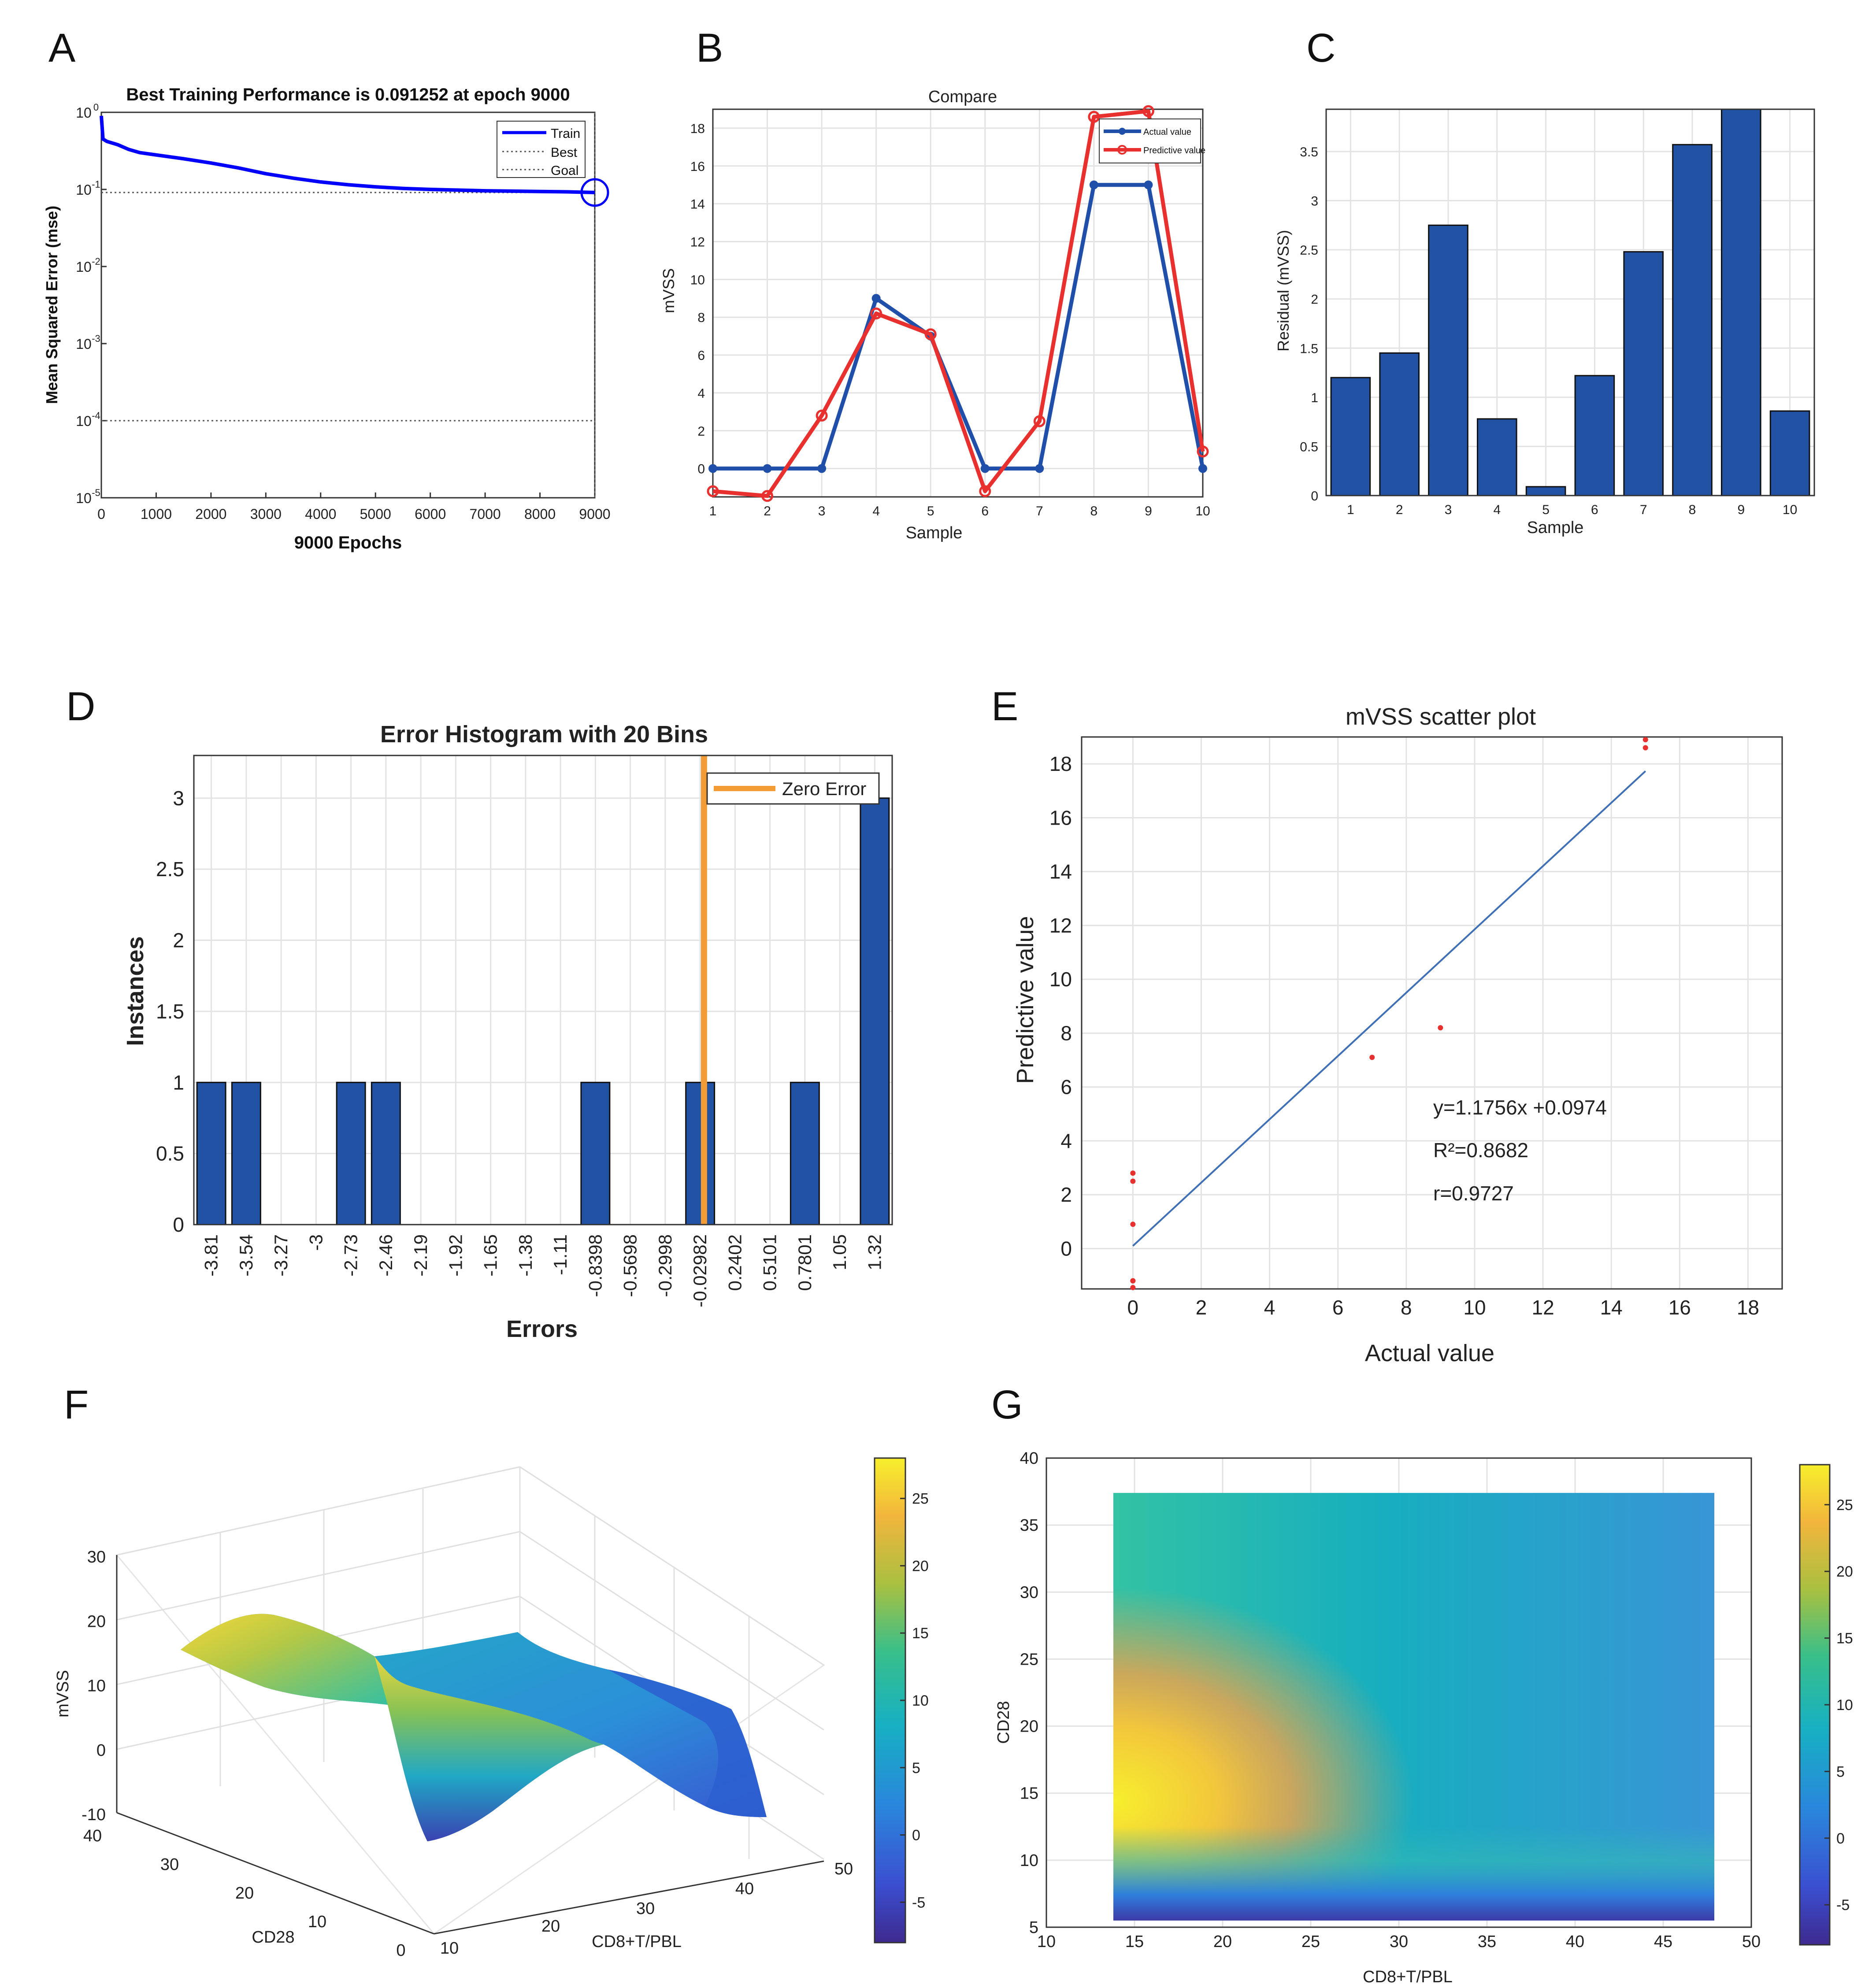  Describe the element at coordinates (824, 788) in the screenshot. I see `panel-d-legend-label: Zero Error` at that location.